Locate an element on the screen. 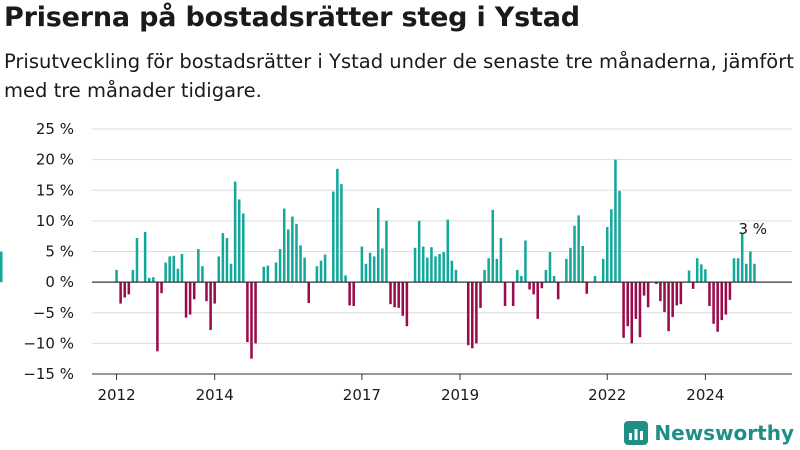 The image size is (800, 450). x-tick-label: 2012 is located at coordinates (116, 395).